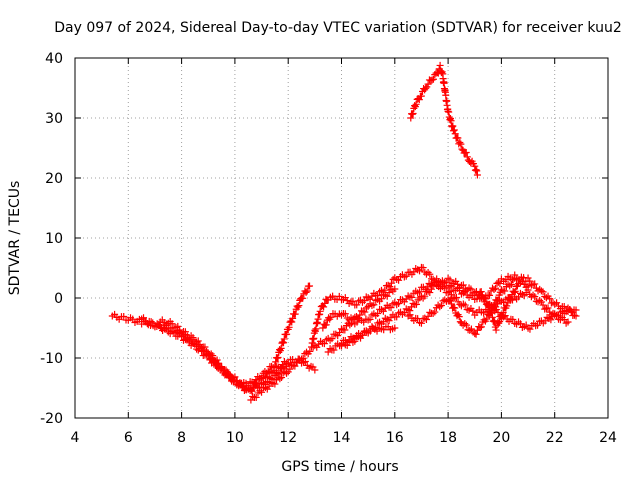 The image size is (640, 480). I want to click on x-tick-label: 20, so click(501, 438).